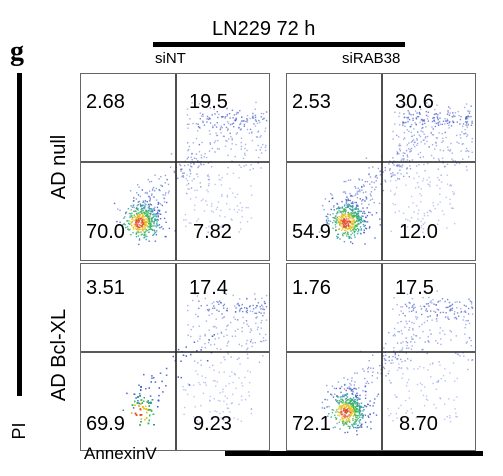 The image size is (503, 476). I want to click on quadrant-upper-left-value: 3.51, so click(105, 288).